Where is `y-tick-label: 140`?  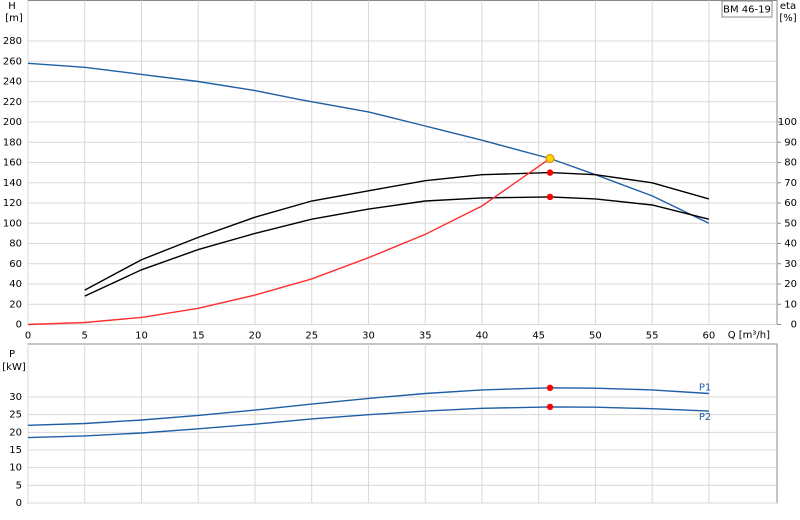 y-tick-label: 140 is located at coordinates (12, 183).